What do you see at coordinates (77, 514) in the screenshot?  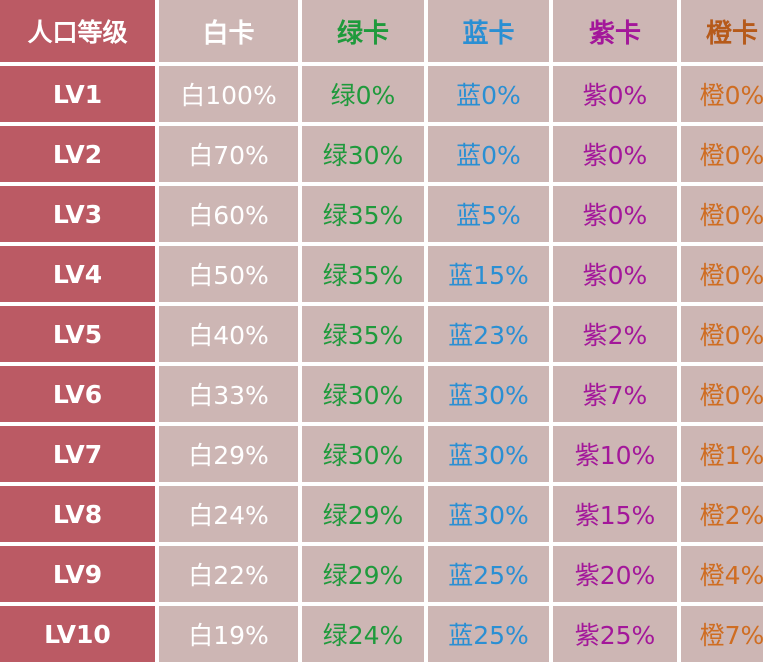 I see `level-cell: LV8` at bounding box center [77, 514].